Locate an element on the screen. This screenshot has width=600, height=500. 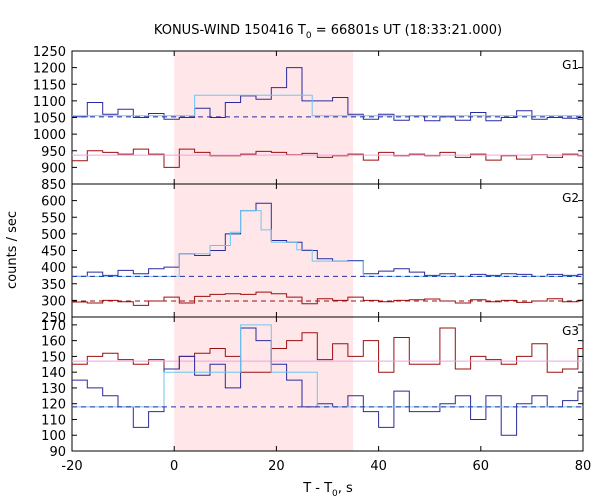
chart-title-suffix: = 66801s UT (18:33:21.000) is located at coordinates (407, 30).